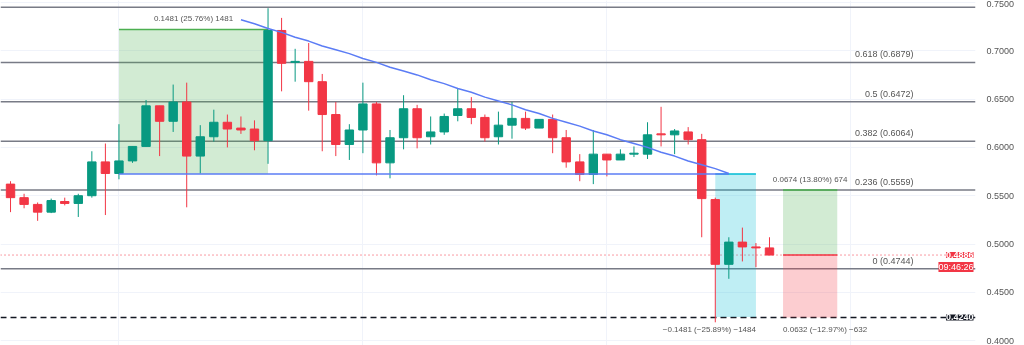 The height and width of the screenshot is (345, 1024). I want to click on ref-line-label: 0 (0.4744), so click(893, 260).